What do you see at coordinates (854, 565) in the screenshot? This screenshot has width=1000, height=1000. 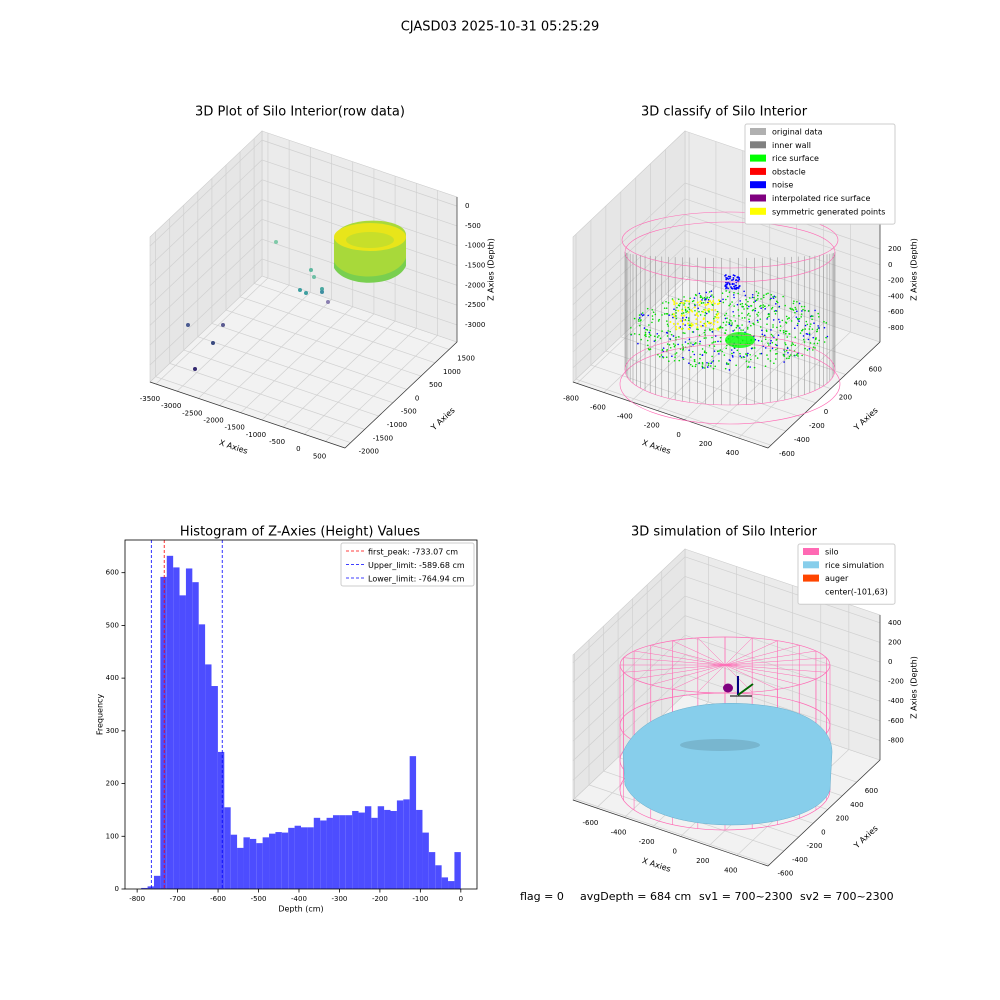 I see `legend-label: rice simulation` at bounding box center [854, 565].